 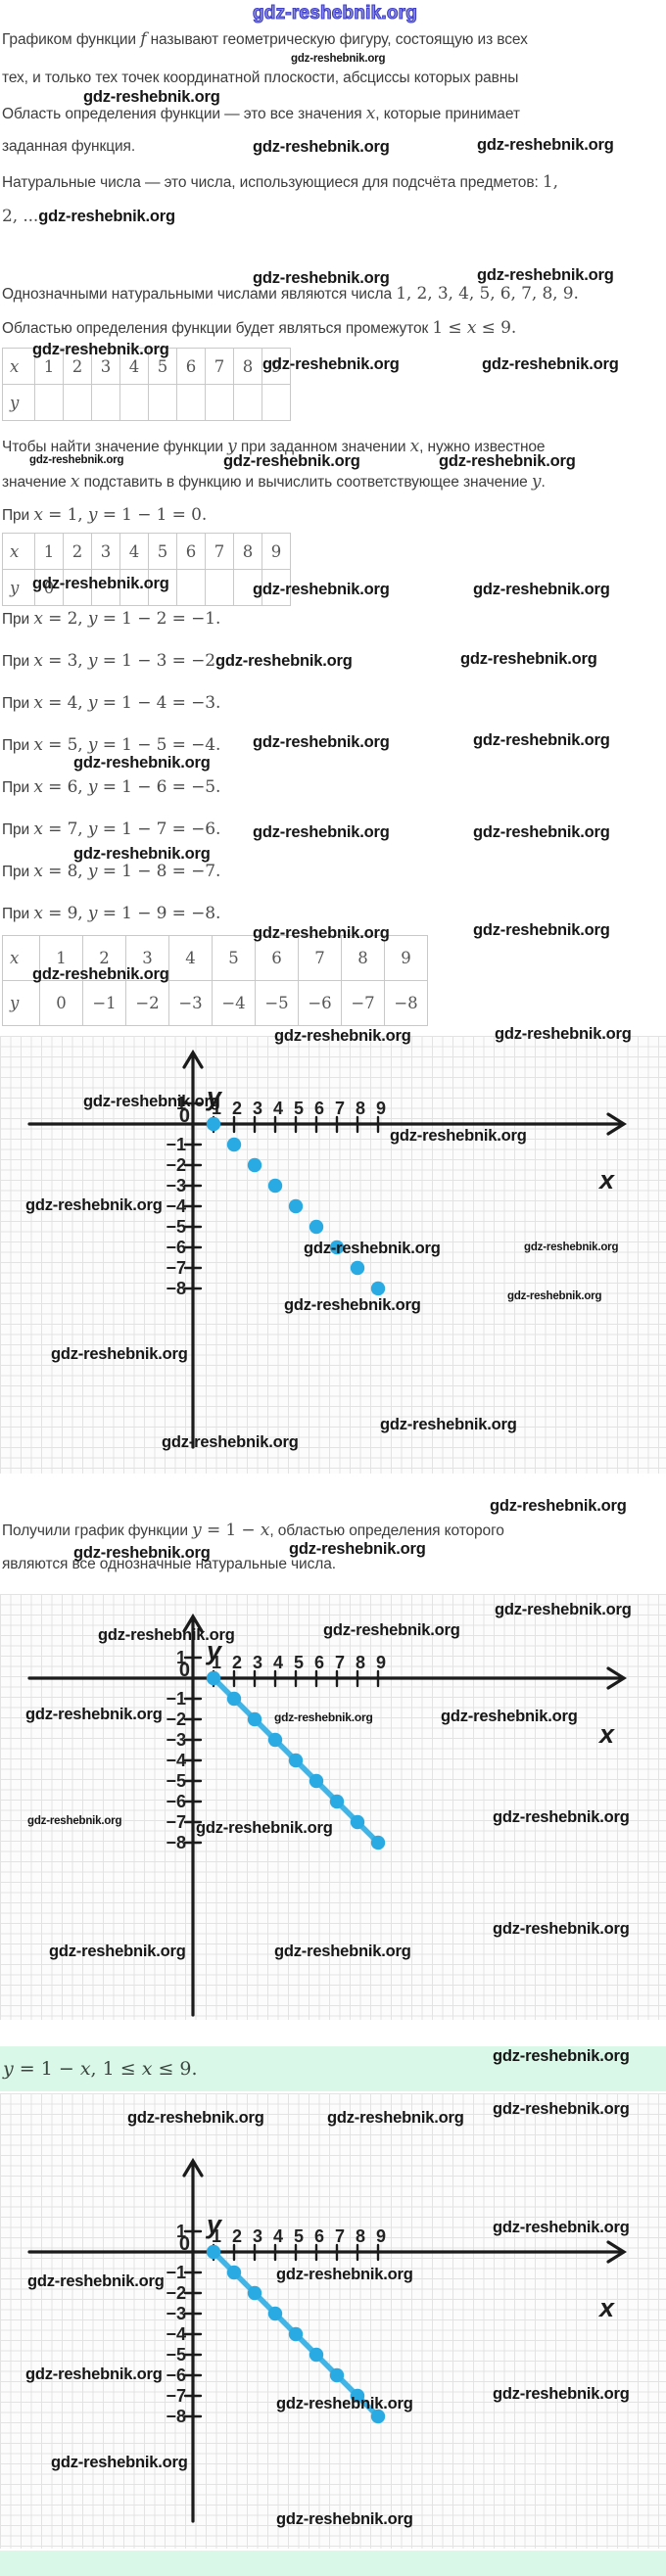 What do you see at coordinates (176, 2334) in the screenshot?
I see `y-tick-label: −4` at bounding box center [176, 2334].